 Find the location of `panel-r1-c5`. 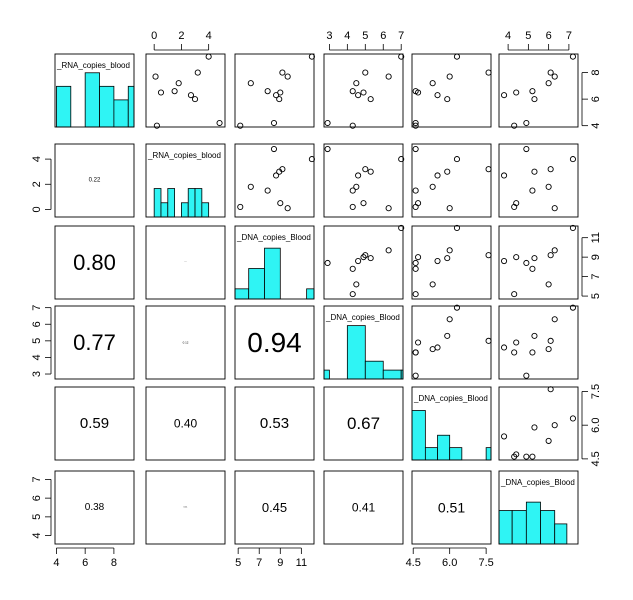

panel-r1-c5 is located at coordinates (451, 91).